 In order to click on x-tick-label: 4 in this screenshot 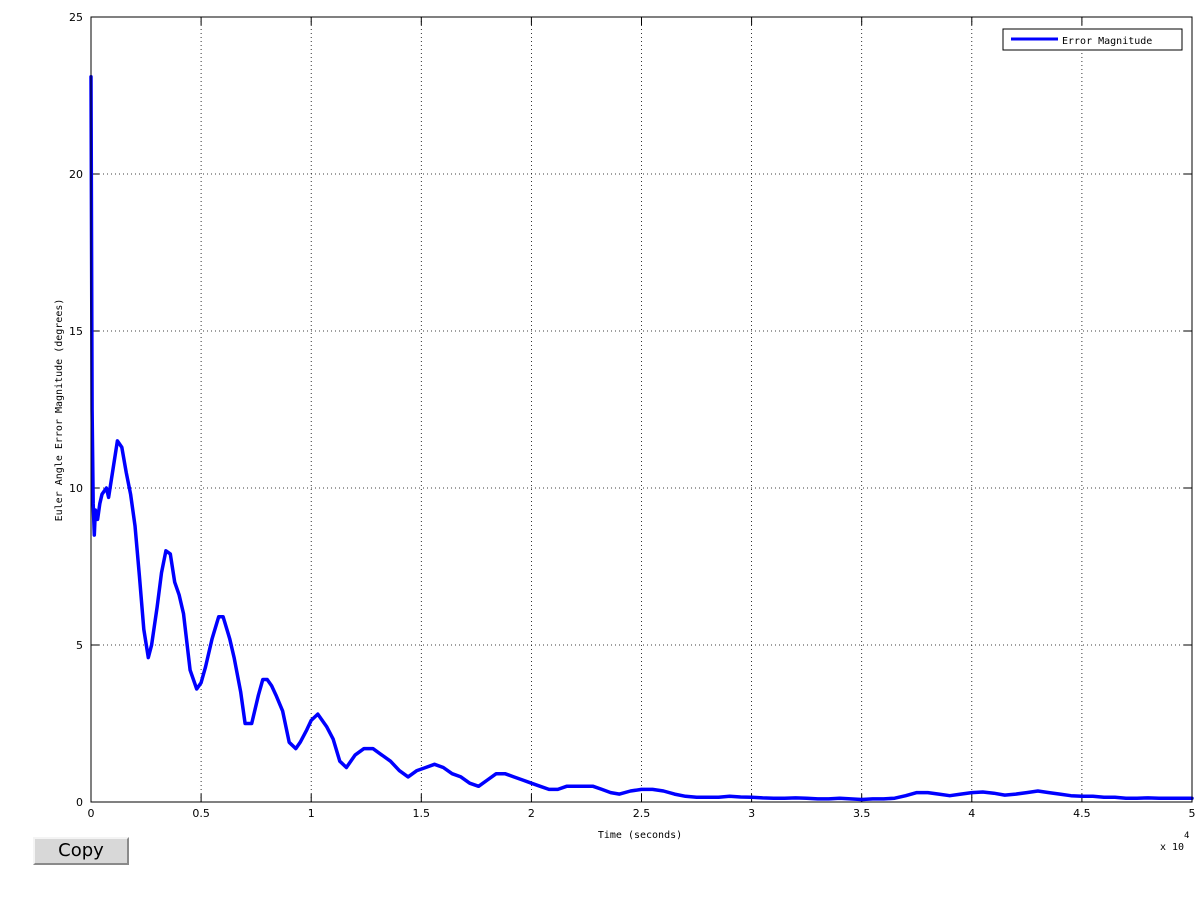, I will do `click(971, 813)`.